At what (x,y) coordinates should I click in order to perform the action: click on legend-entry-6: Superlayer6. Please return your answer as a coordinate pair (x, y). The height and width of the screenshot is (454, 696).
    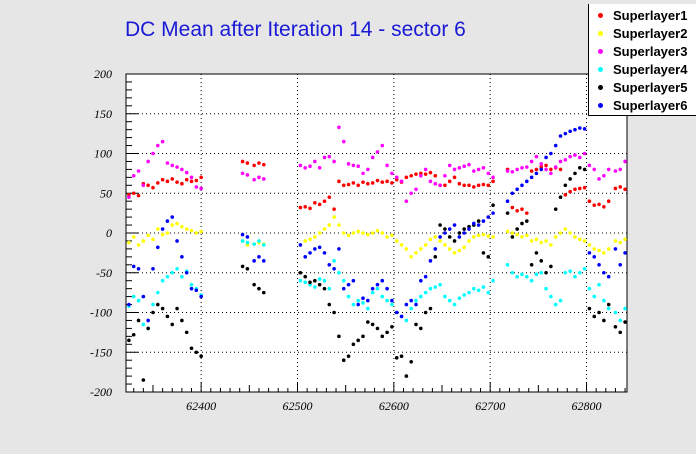
    Looking at the image, I should click on (642, 106).